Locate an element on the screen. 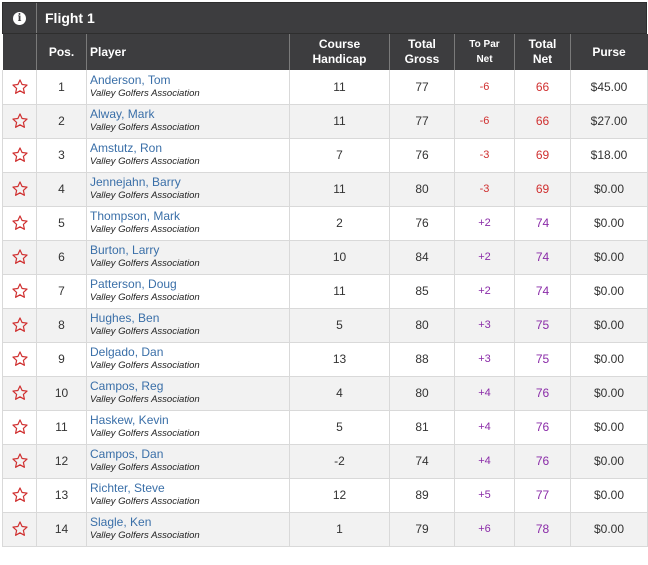  to-par-net-cell: +3 is located at coordinates (484, 359).